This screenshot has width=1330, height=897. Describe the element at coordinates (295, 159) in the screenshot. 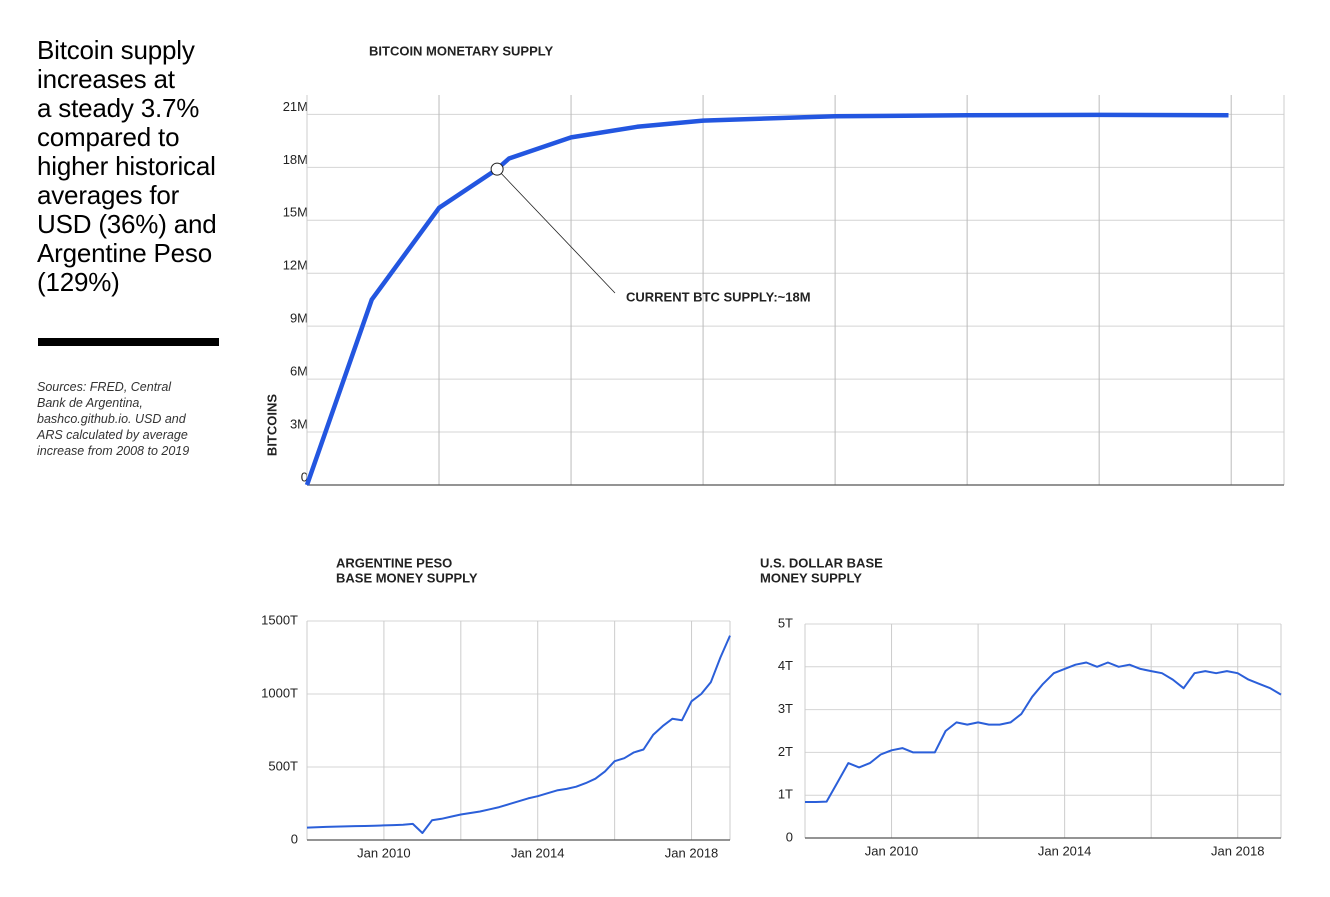

I see `y-tick-label: 18M` at that location.